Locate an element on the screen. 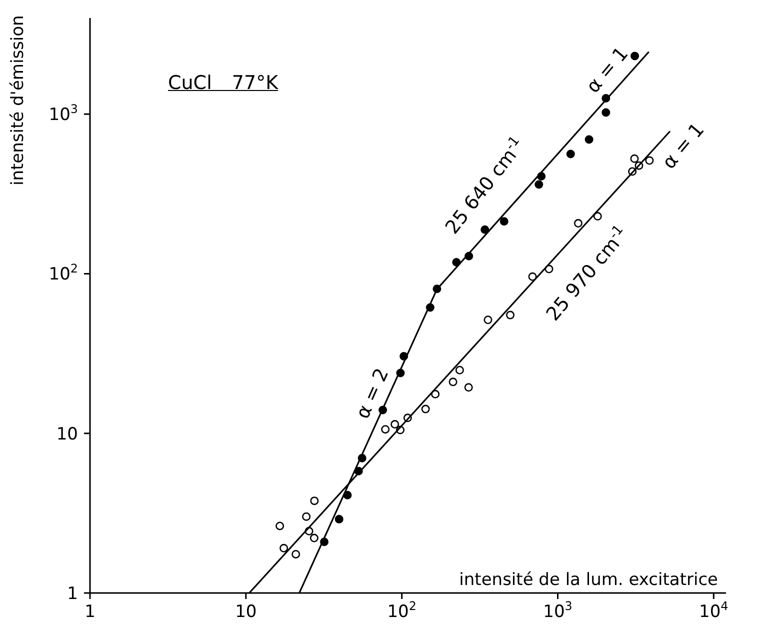  x-tick-label: 10 is located at coordinates (246, 612).